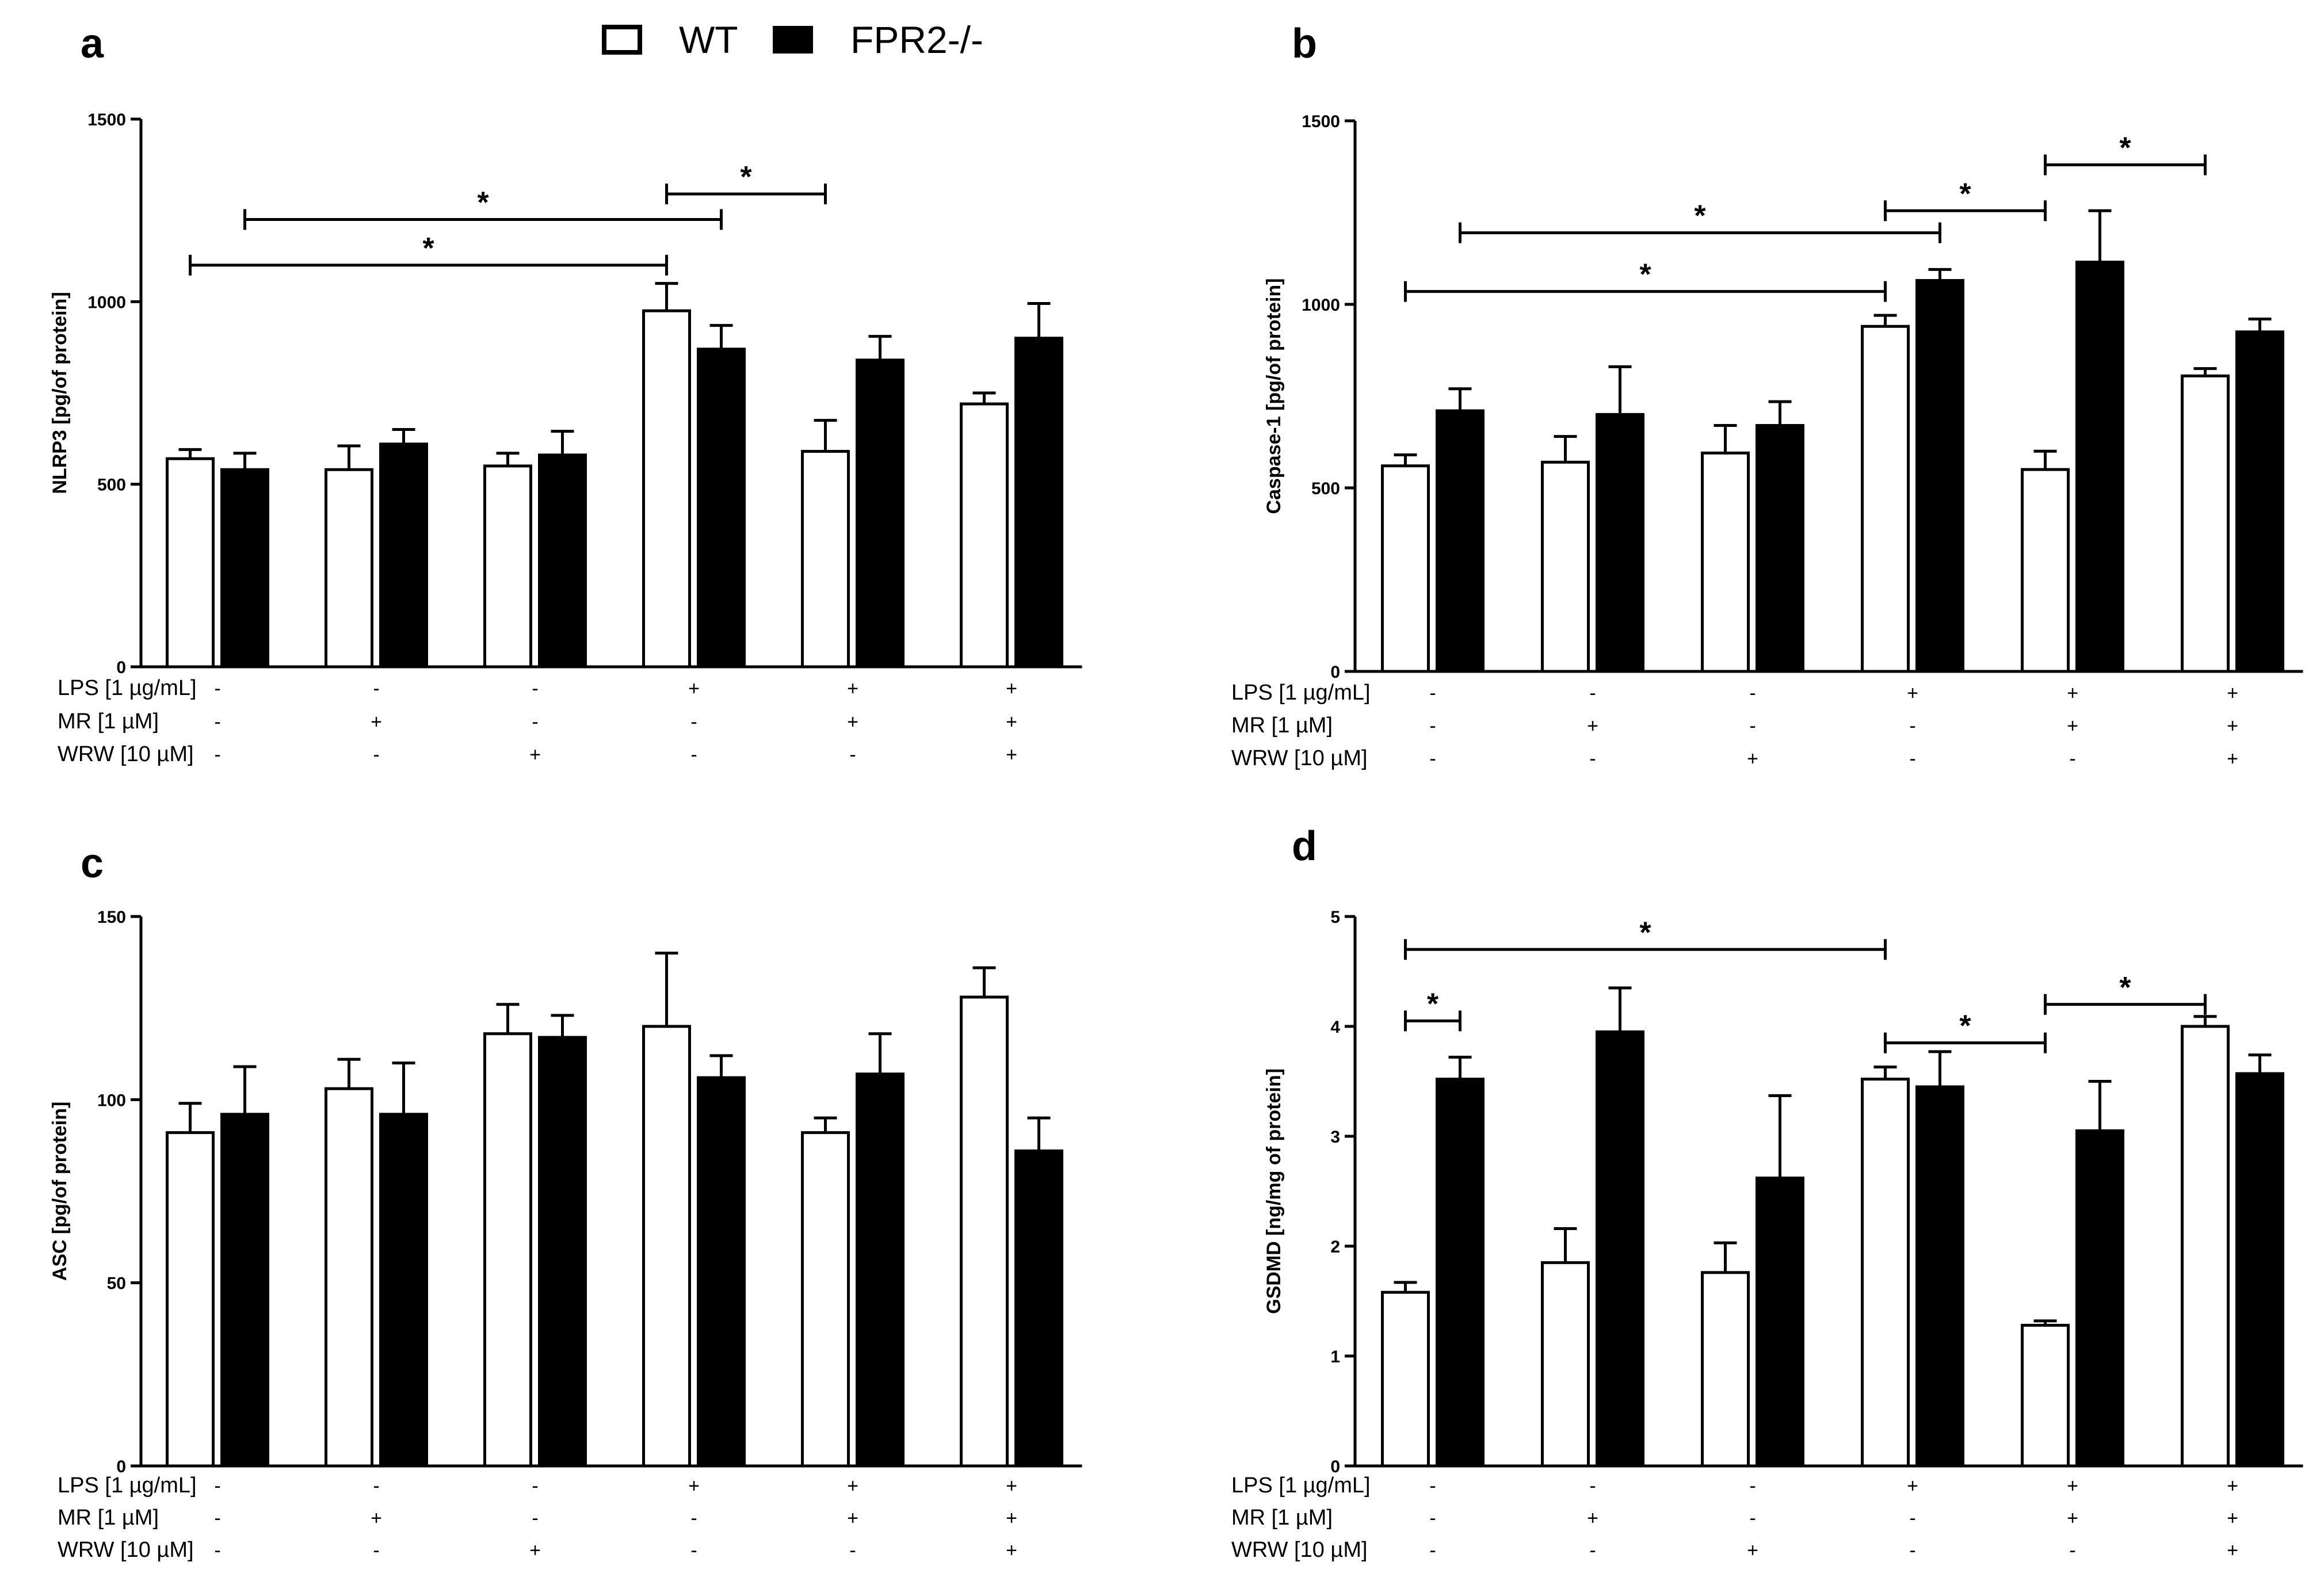  Describe the element at coordinates (60, 1191) in the screenshot. I see `y-axis-title: ASC [pg/of protein]` at that location.